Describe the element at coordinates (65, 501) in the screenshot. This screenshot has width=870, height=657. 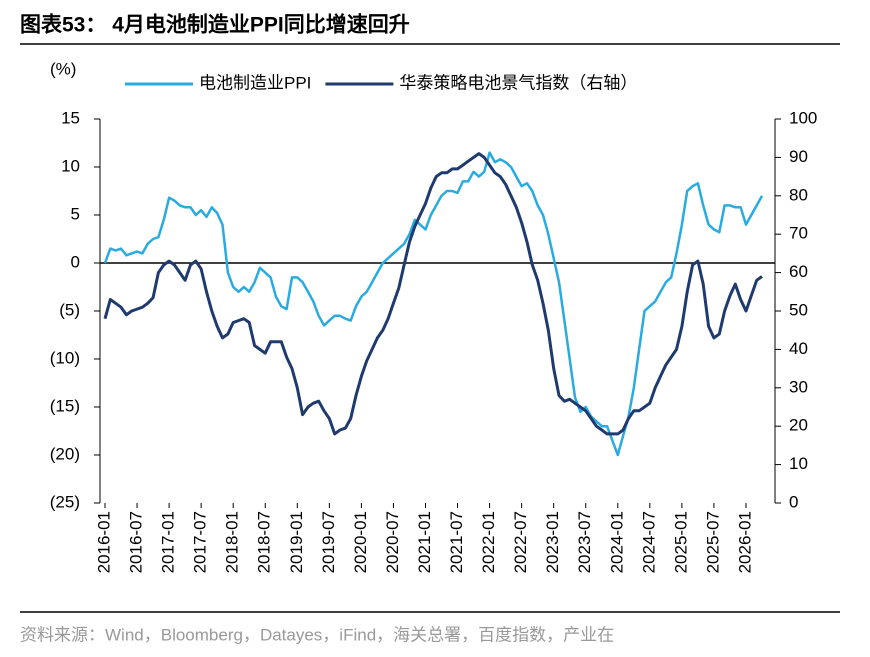
I see `y-tick-label: (25)` at that location.